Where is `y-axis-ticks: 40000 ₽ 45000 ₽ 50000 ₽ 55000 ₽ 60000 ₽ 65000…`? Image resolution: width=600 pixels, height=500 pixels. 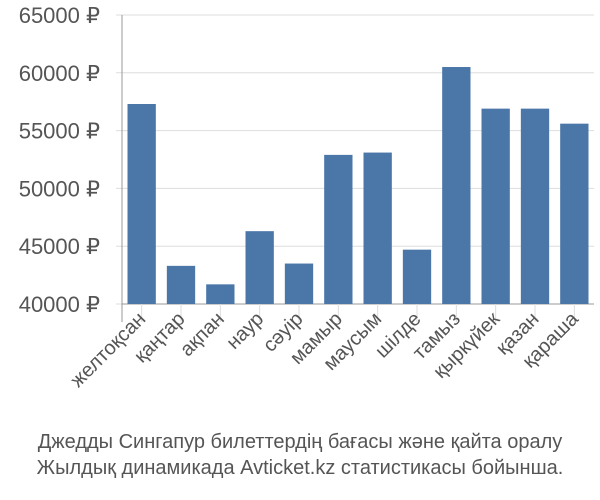 y-axis-ticks: 40000 ₽ 45000 ₽ 50000 ₽ 55000 ₽ 60000 ₽ 65000… is located at coordinates (59, 160).